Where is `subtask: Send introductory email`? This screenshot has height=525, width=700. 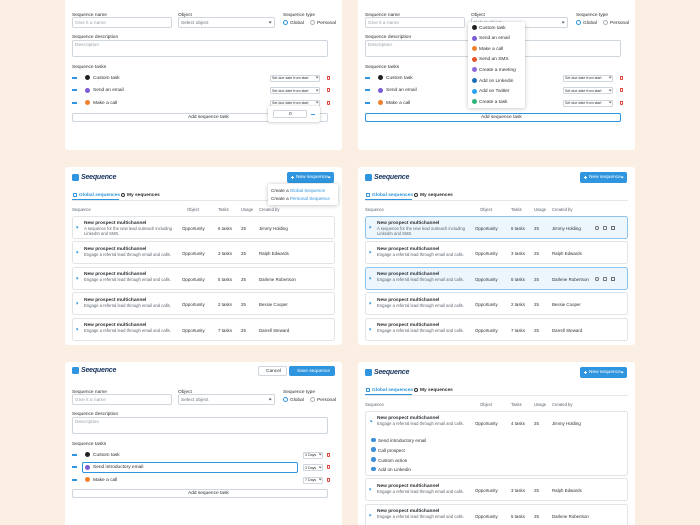 subtask: Send introductory email is located at coordinates (402, 440).